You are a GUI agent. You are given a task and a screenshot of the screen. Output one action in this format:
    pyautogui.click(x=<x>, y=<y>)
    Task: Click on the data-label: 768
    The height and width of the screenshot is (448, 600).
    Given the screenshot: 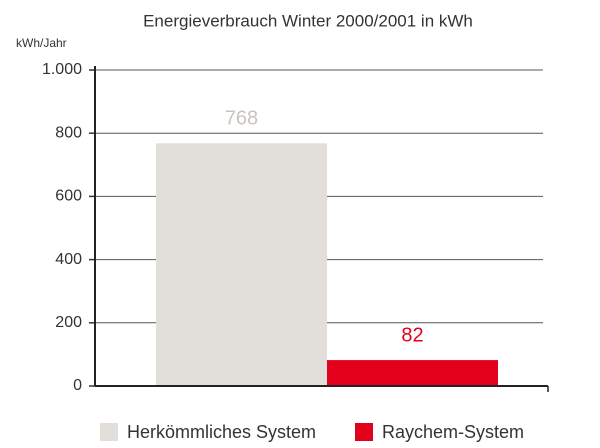 What is the action you would take?
    pyautogui.click(x=241, y=119)
    